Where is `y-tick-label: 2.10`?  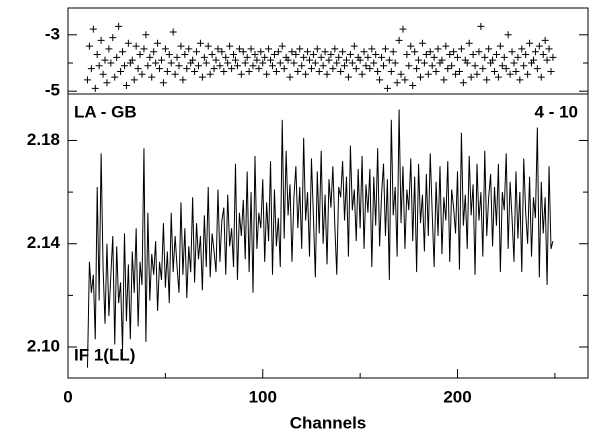
y-tick-label: 2.10 is located at coordinates (43, 346).